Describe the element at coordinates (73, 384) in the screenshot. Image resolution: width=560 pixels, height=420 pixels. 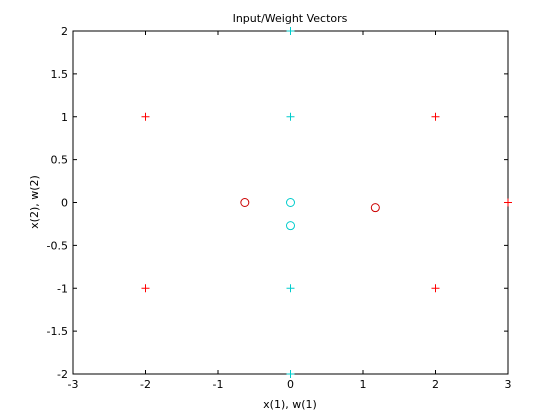
I see `x-tick-label: -3` at that location.